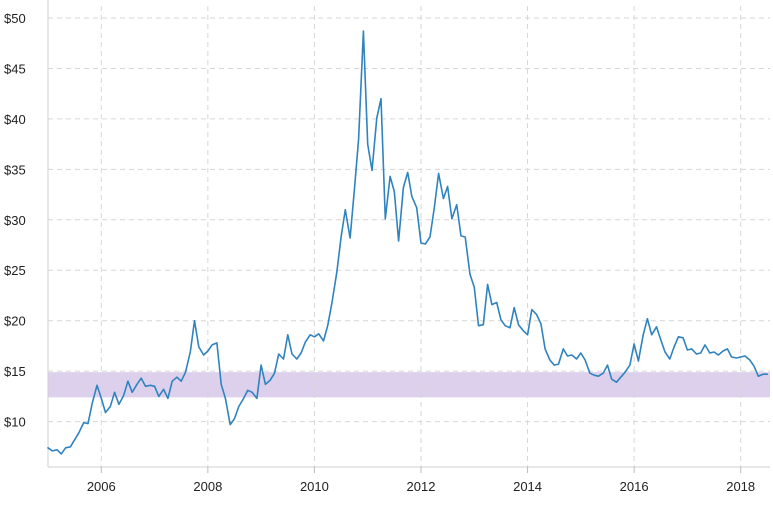 The height and width of the screenshot is (518, 773). Describe the element at coordinates (207, 486) in the screenshot. I see `x-tick-label: 2008` at that location.